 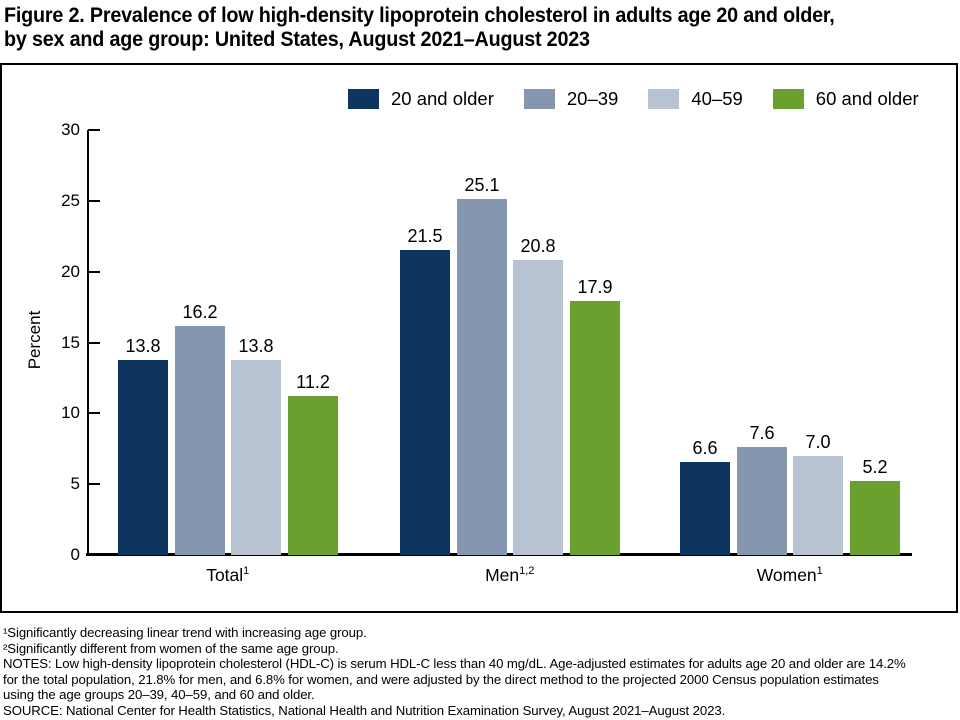 I want to click on y-tick-label: 15, so click(x=70, y=342).